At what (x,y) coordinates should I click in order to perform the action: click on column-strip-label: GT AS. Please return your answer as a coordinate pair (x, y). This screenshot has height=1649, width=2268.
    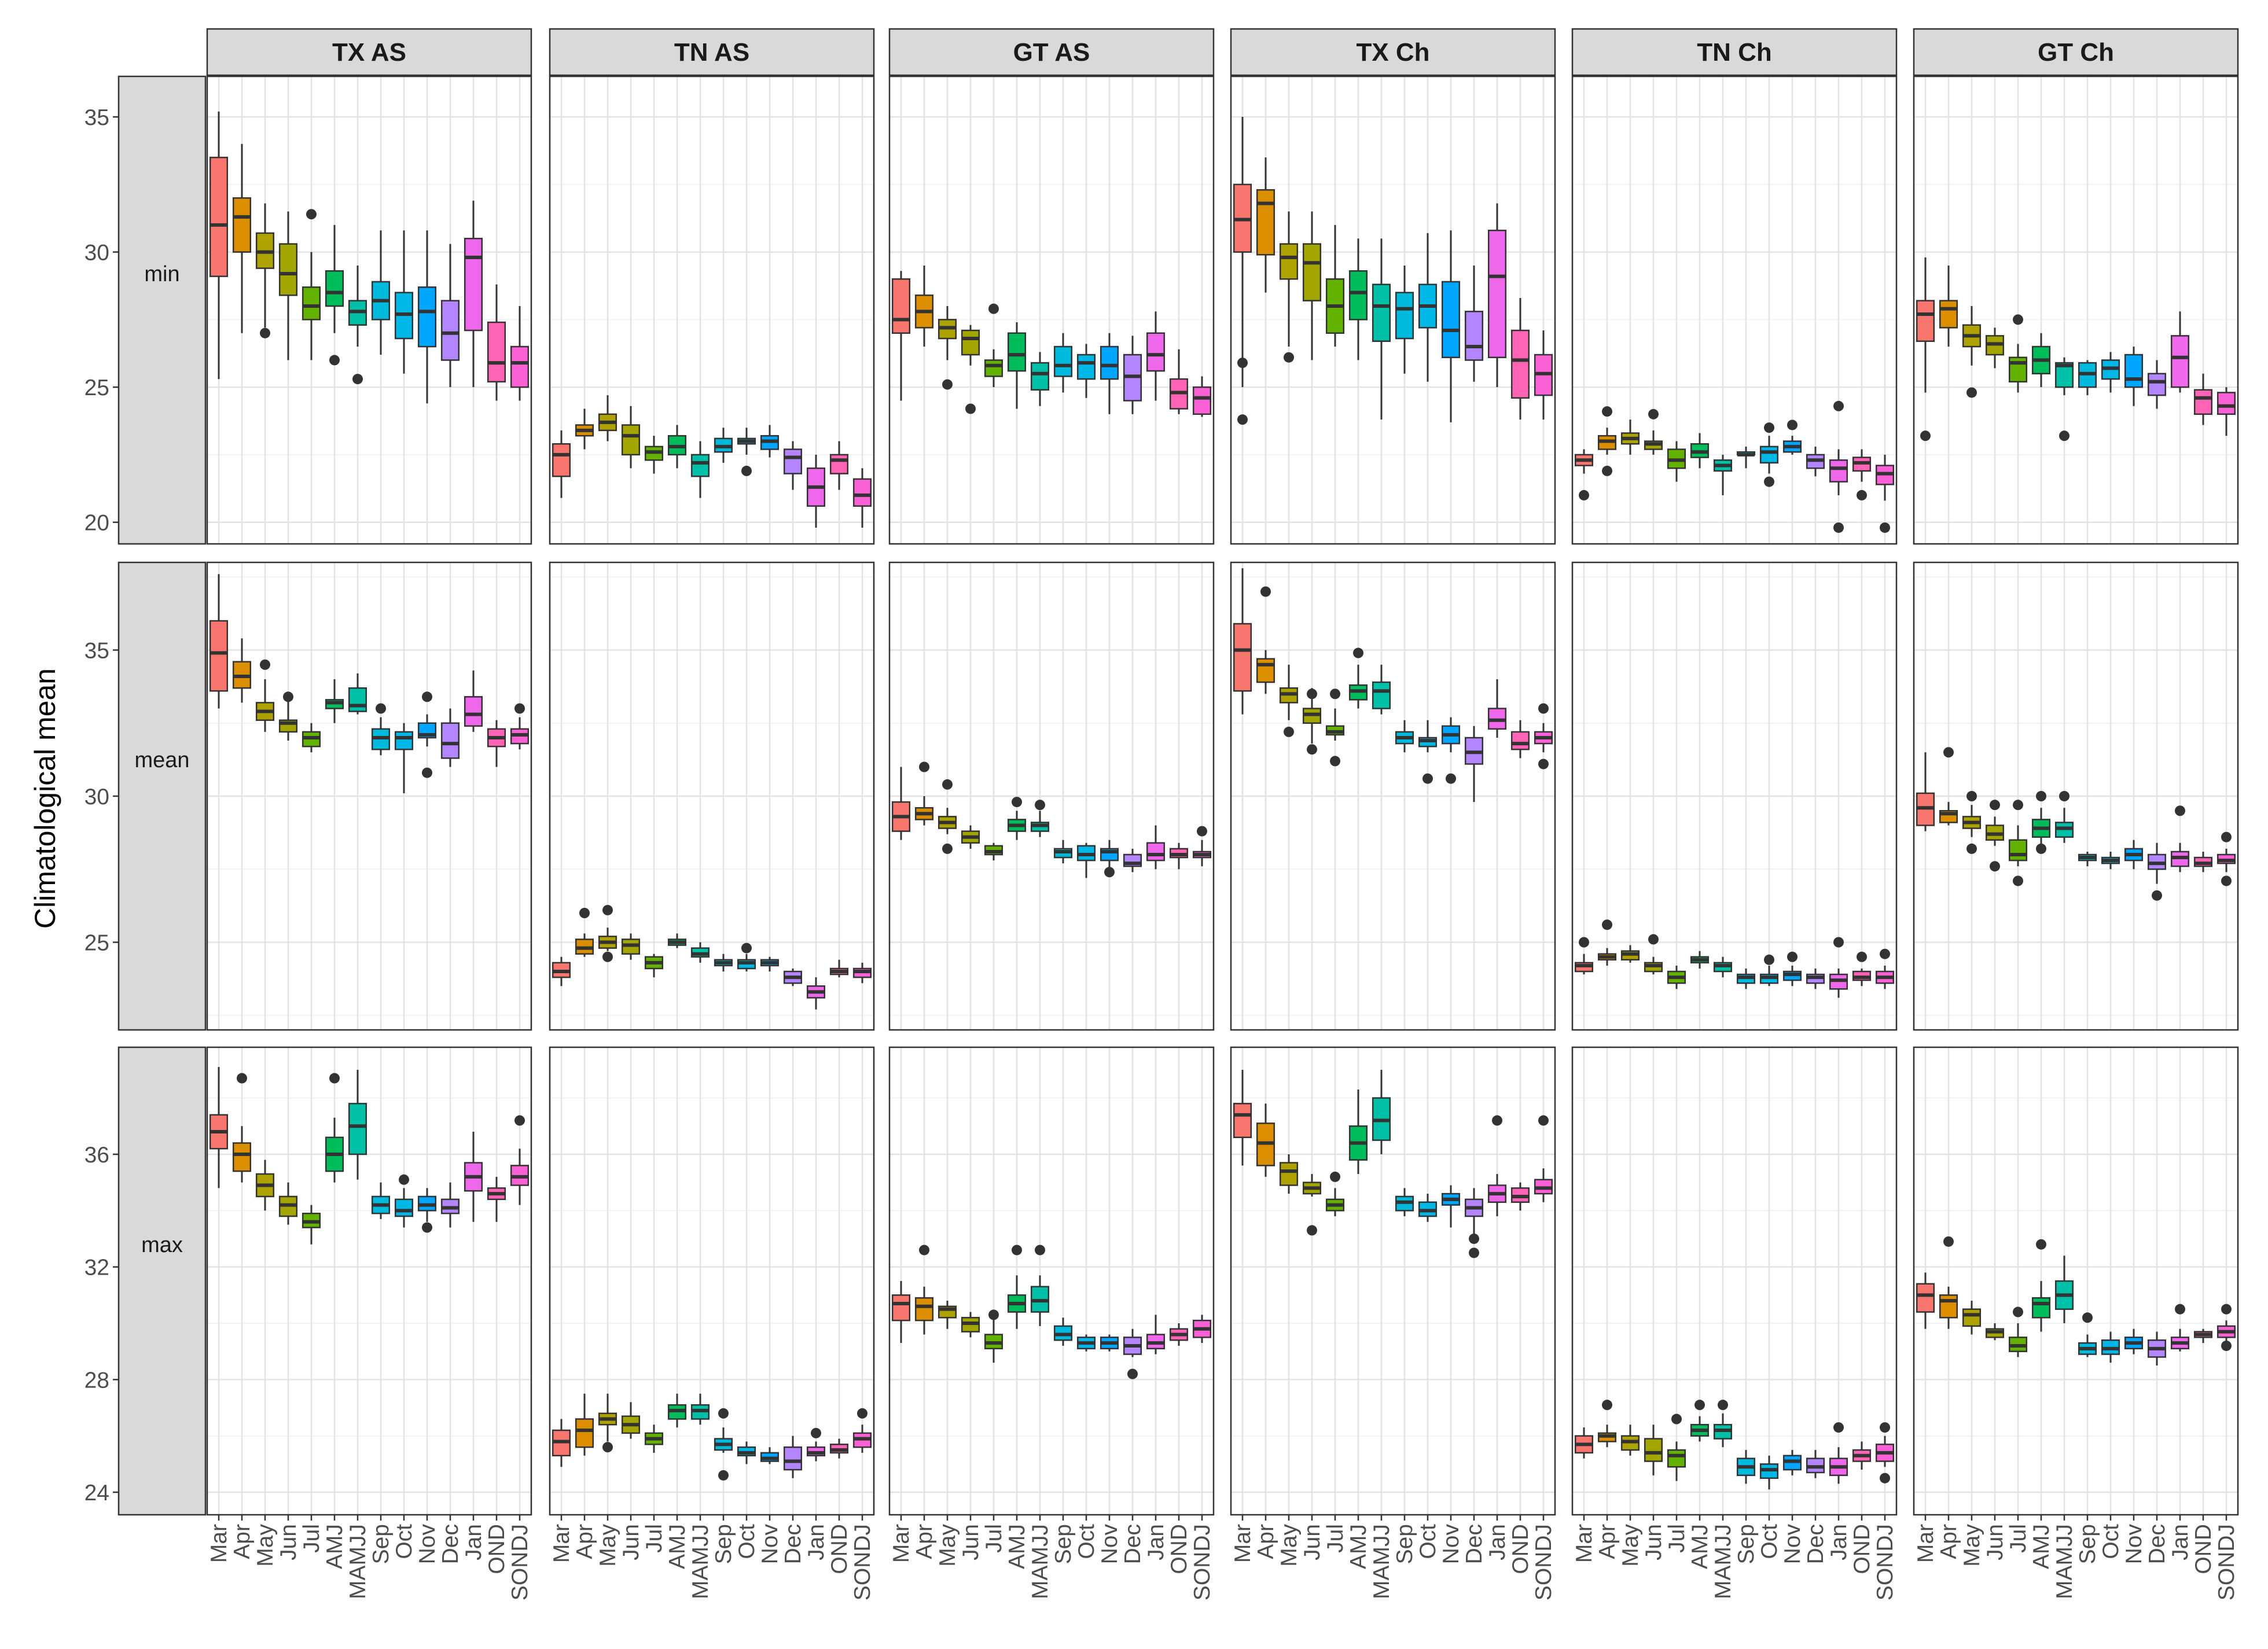
    Looking at the image, I should click on (1052, 53).